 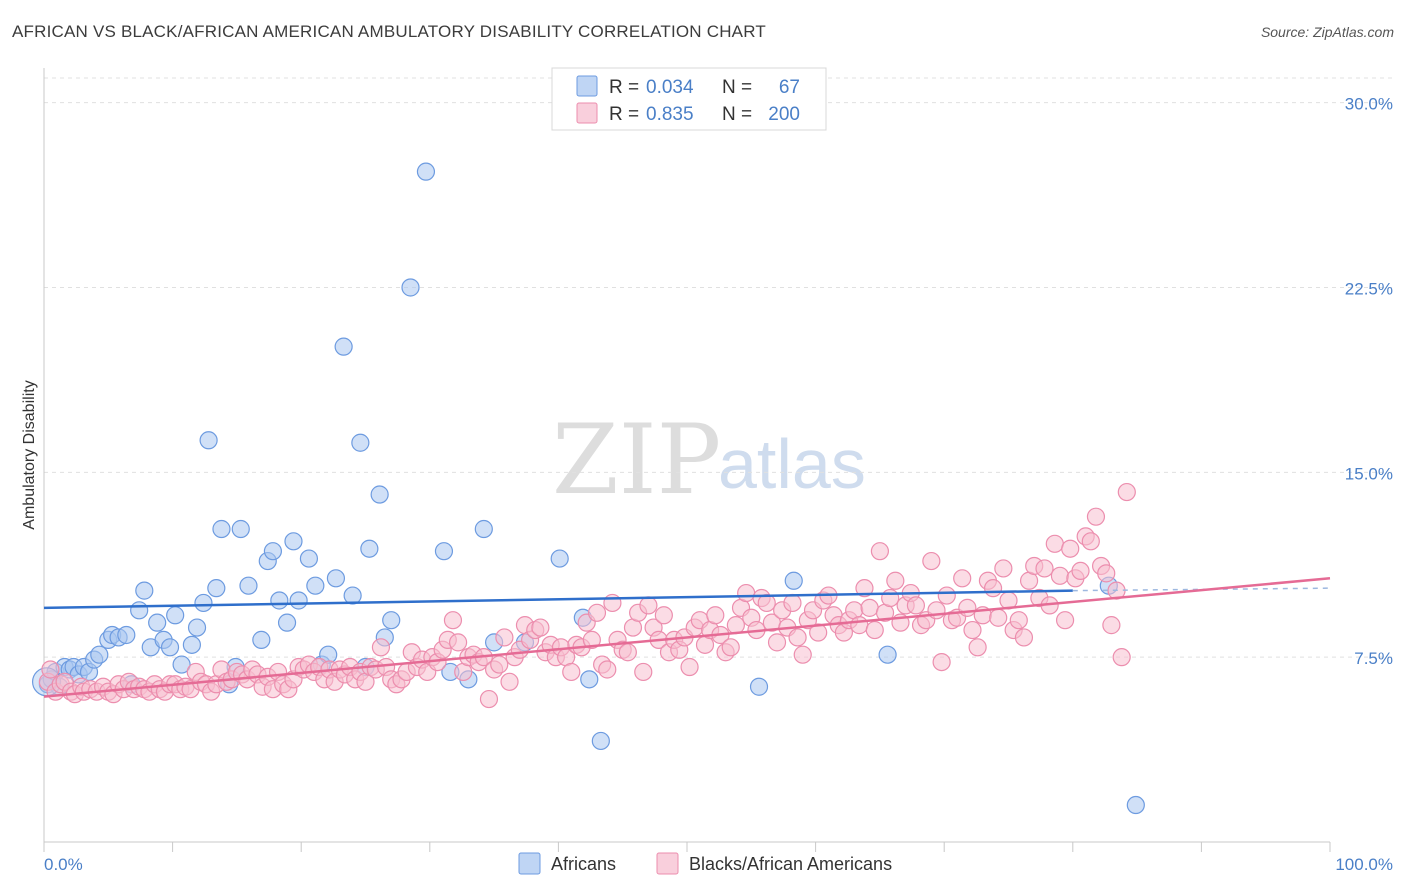 What do you see at coordinates (790, 864) in the screenshot?
I see `bottom-legend-blacks: Blacks/African Americans` at bounding box center [790, 864].